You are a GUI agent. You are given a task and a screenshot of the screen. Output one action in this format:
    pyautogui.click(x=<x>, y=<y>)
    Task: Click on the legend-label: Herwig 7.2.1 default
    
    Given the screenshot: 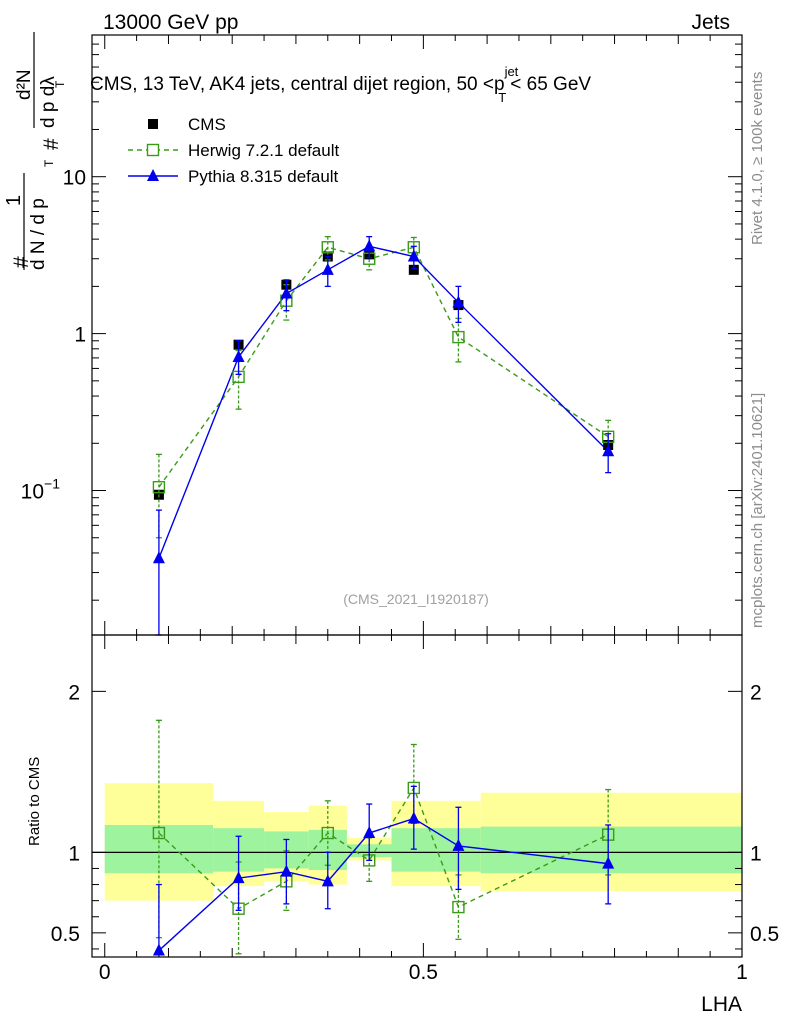 What is the action you would take?
    pyautogui.click(x=263, y=150)
    